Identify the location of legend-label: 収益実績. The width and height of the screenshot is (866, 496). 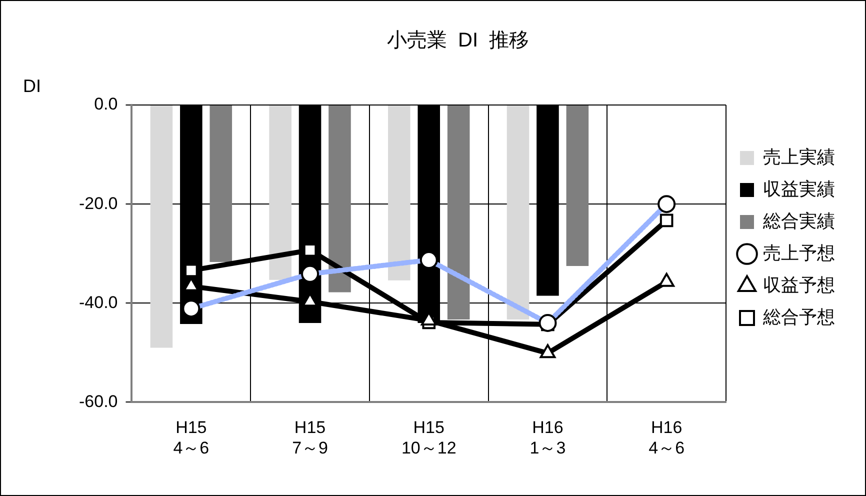
(799, 188).